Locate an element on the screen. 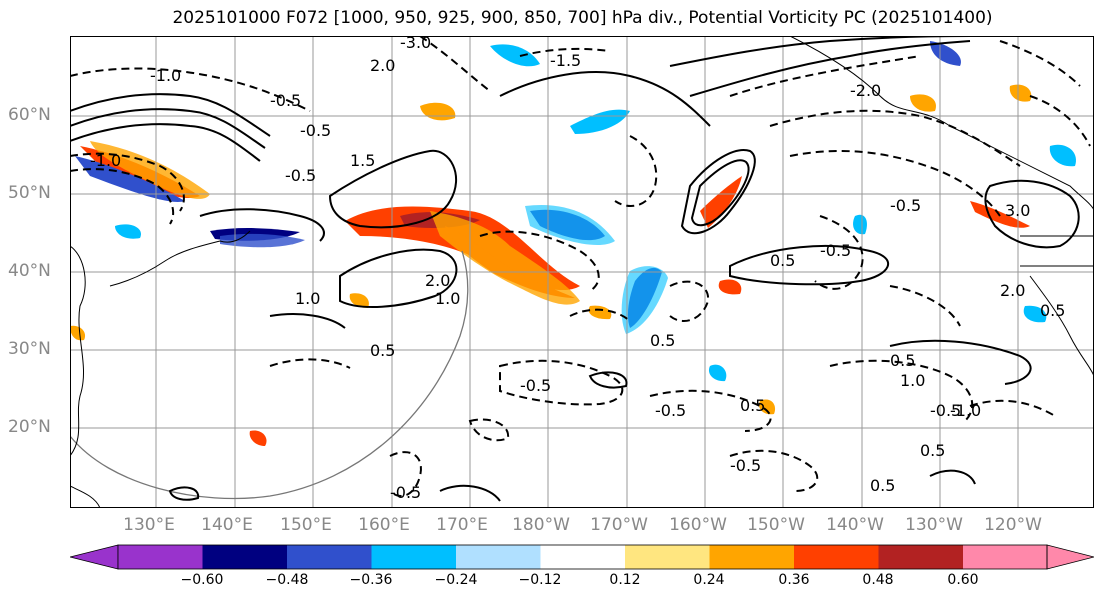  colorbar-tick-label: 0.36 is located at coordinates (794, 580).